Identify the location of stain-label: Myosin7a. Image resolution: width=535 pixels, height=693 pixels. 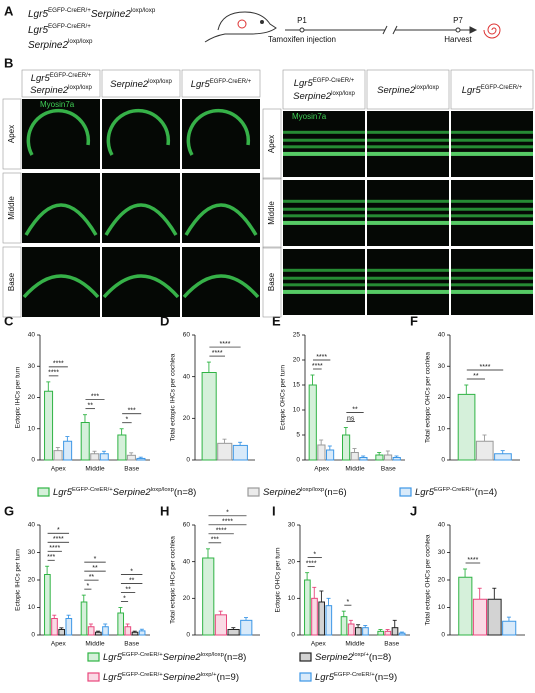
(309, 116).